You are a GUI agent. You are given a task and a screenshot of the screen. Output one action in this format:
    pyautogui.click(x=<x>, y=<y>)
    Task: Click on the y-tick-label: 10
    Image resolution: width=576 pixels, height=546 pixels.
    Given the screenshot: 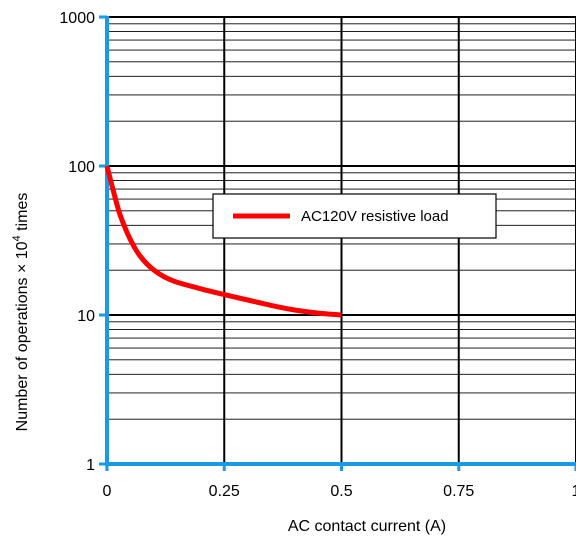 What is the action you would take?
    pyautogui.click(x=86, y=316)
    